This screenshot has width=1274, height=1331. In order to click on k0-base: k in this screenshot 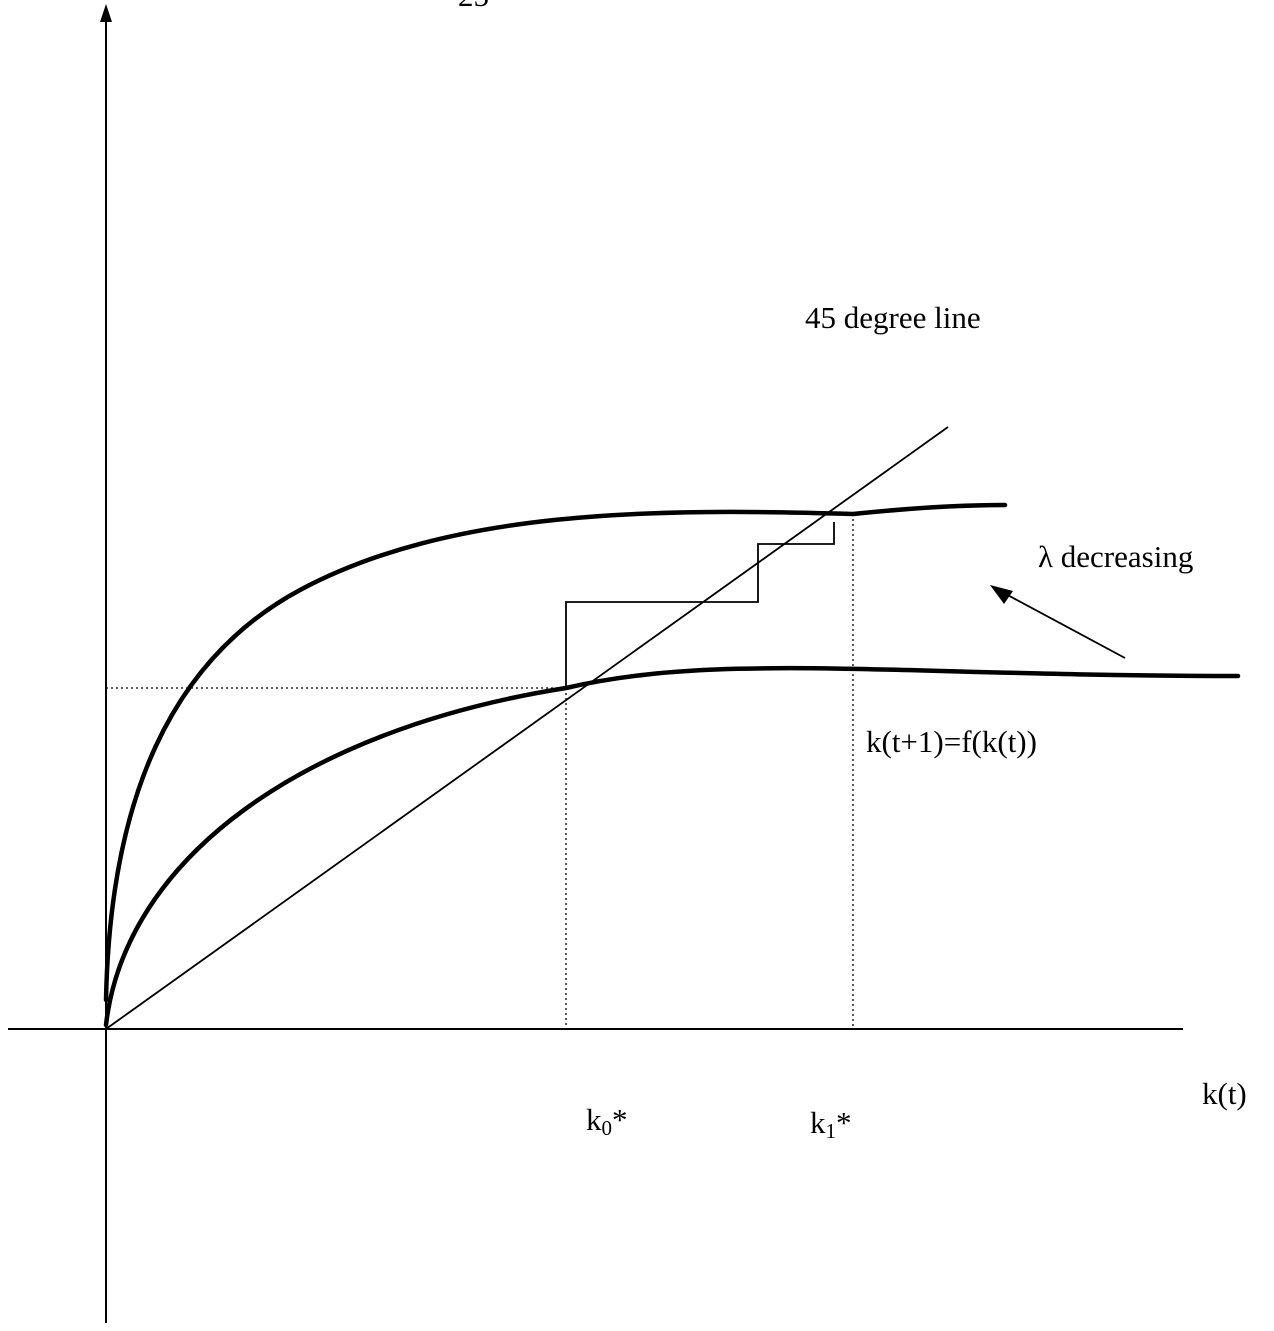, I will do `click(594, 1119)`.